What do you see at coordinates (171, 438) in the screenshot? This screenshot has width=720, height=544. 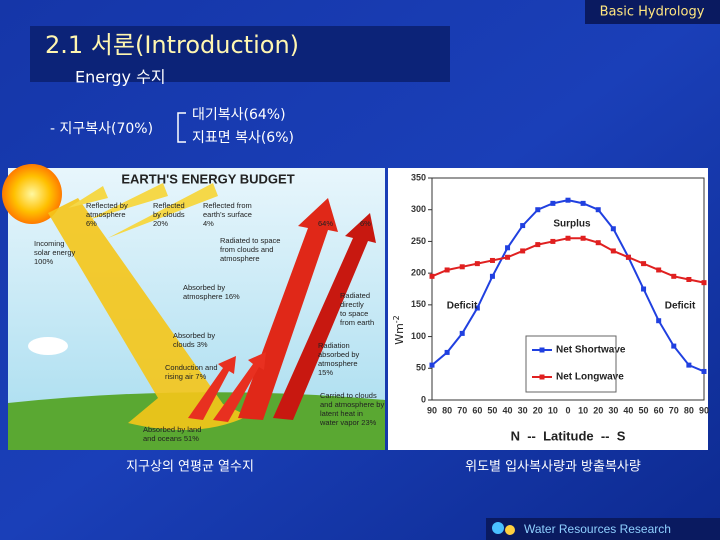 I see `diagram-label: and oceans 51%` at bounding box center [171, 438].